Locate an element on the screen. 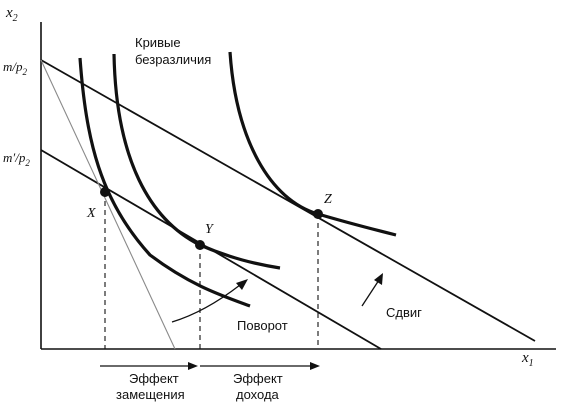 This screenshot has height=419, width=564. shift-arrowhead-icon is located at coordinates (378, 279).